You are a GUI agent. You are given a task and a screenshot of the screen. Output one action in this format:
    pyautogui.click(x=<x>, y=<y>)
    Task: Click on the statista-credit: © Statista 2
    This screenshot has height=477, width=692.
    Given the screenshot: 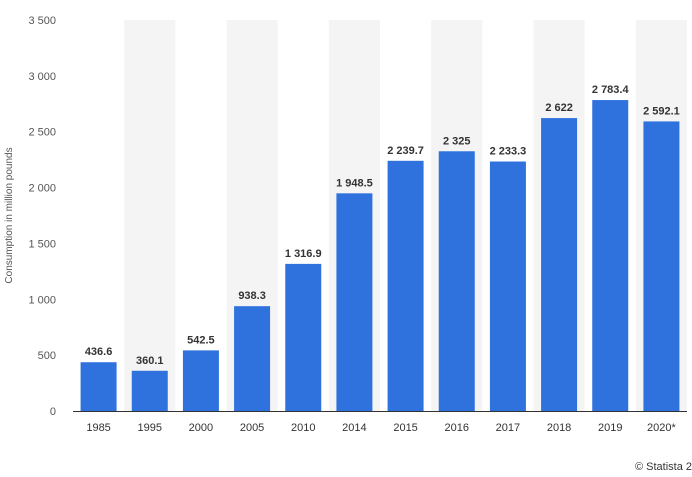 What is the action you would take?
    pyautogui.click(x=663, y=467)
    